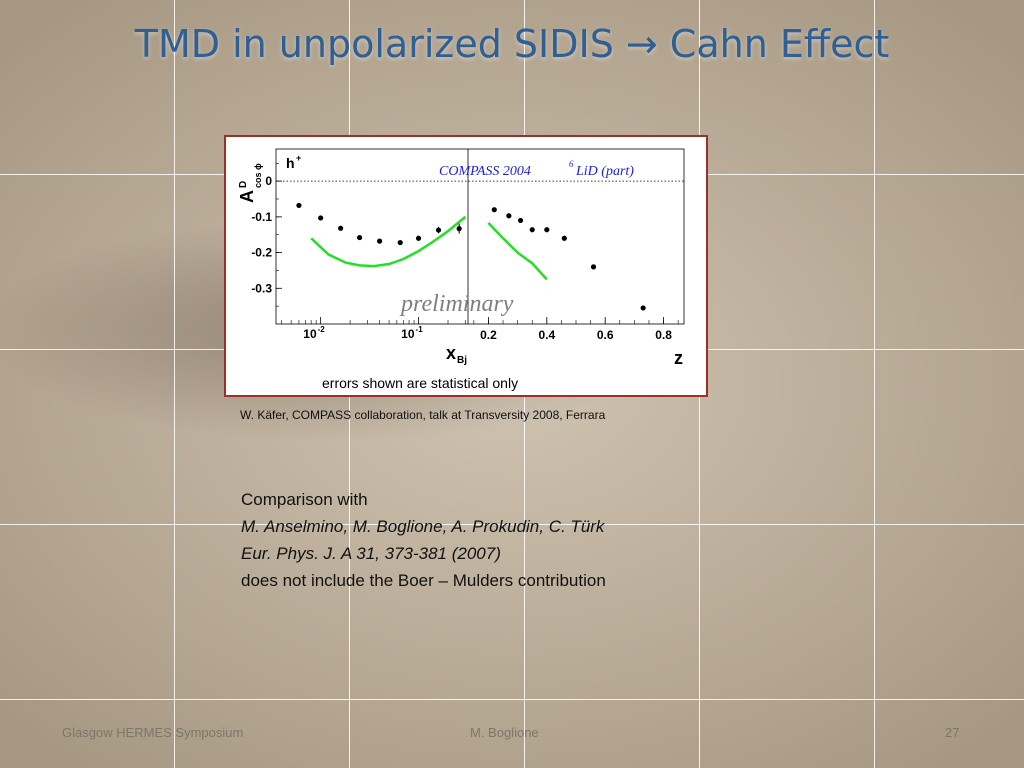 This screenshot has width=1024, height=768. What do you see at coordinates (456, 304) in the screenshot?
I see `preliminary-watermark: preliminary` at bounding box center [456, 304].